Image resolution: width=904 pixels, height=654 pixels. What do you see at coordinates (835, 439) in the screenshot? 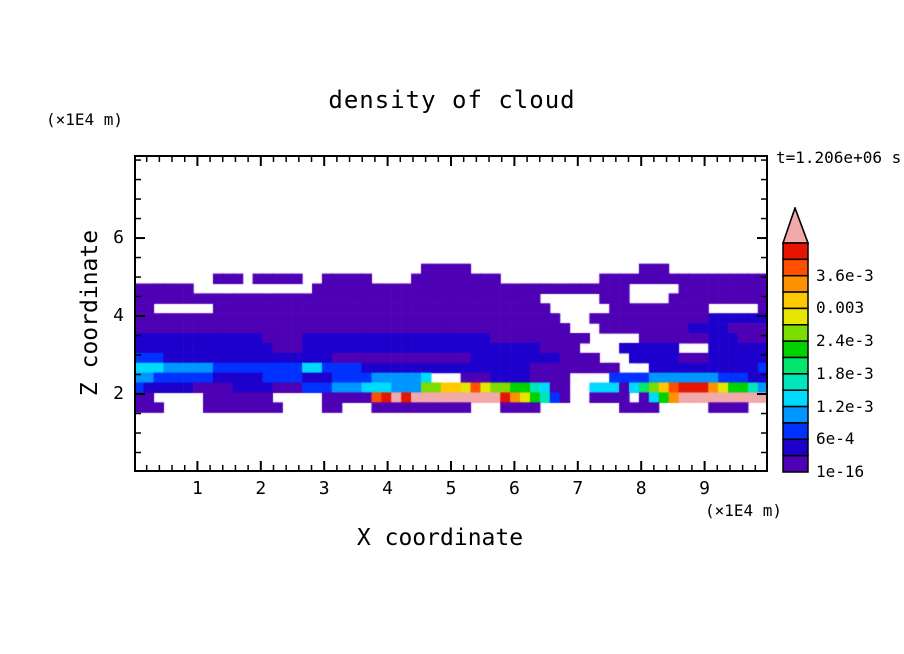
I see `colorbar-level-label: 6e-4` at bounding box center [835, 439].